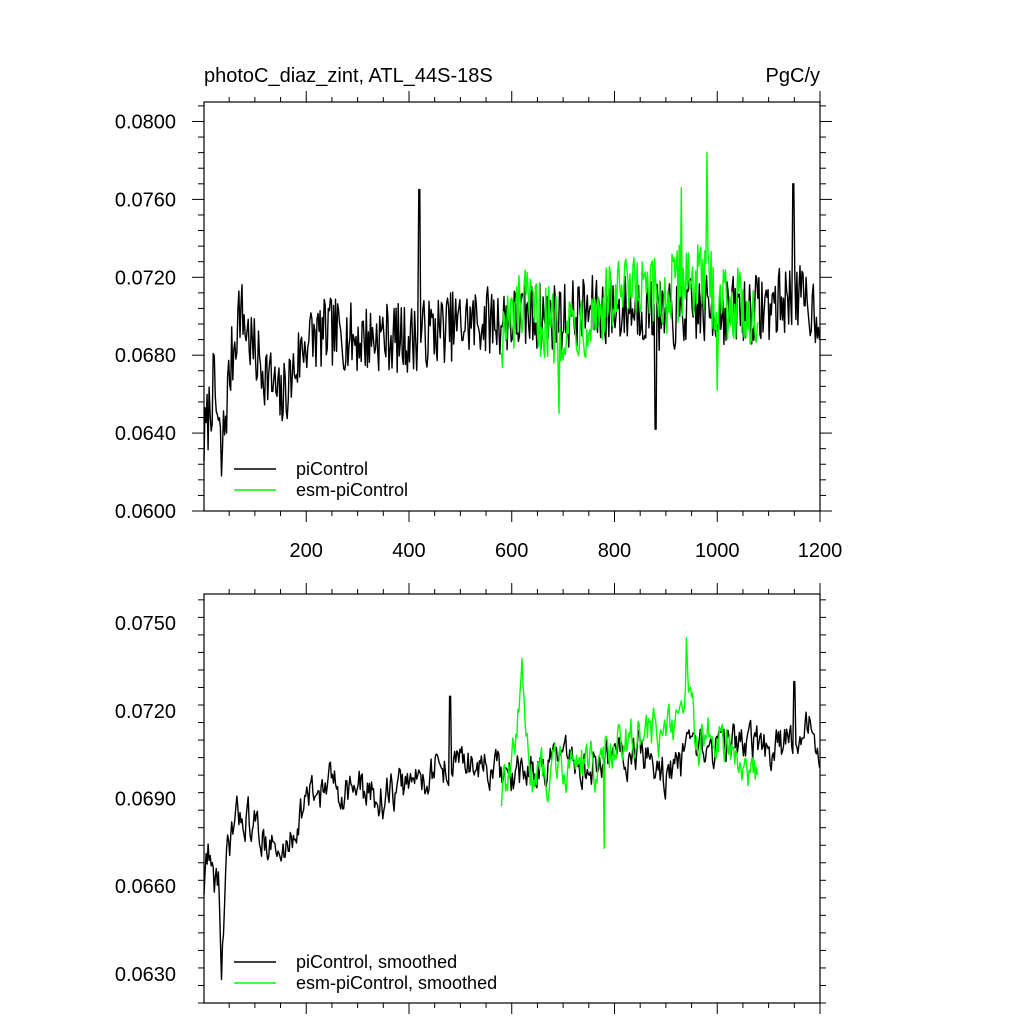 This screenshot has height=1024, width=1024. Describe the element at coordinates (376, 962) in the screenshot. I see `legend-label-picontrol-smoothed: piControl, smoothed` at that location.